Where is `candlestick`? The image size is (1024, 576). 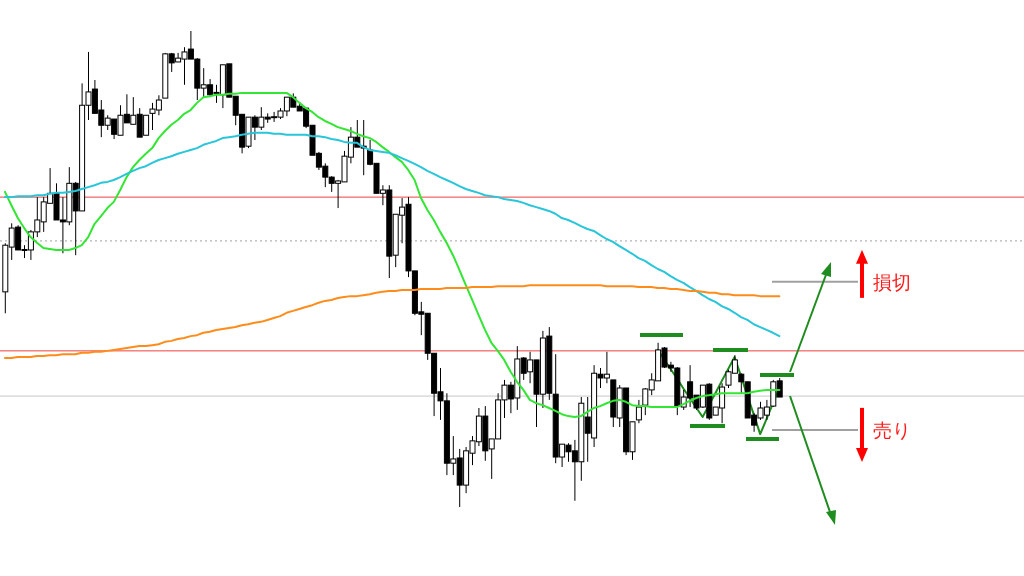 candlestick is located at coordinates (638, 411).